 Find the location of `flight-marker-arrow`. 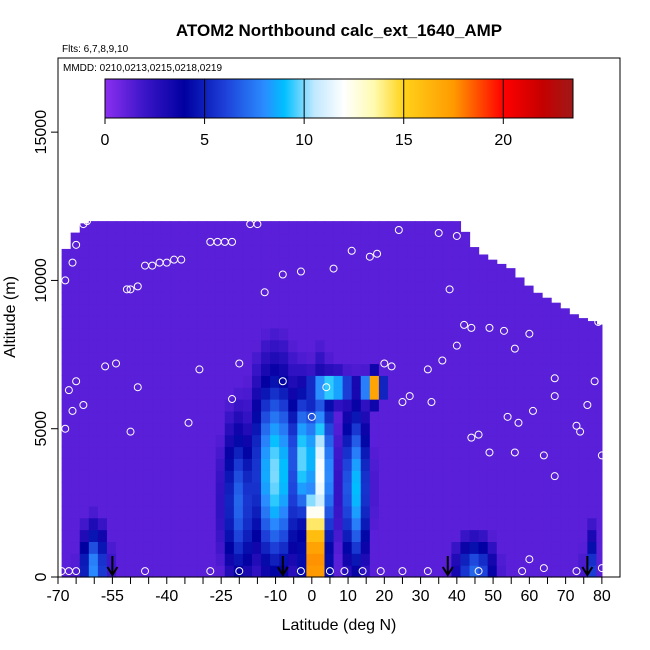

flight-marker-arrow is located at coordinates (282, 566).